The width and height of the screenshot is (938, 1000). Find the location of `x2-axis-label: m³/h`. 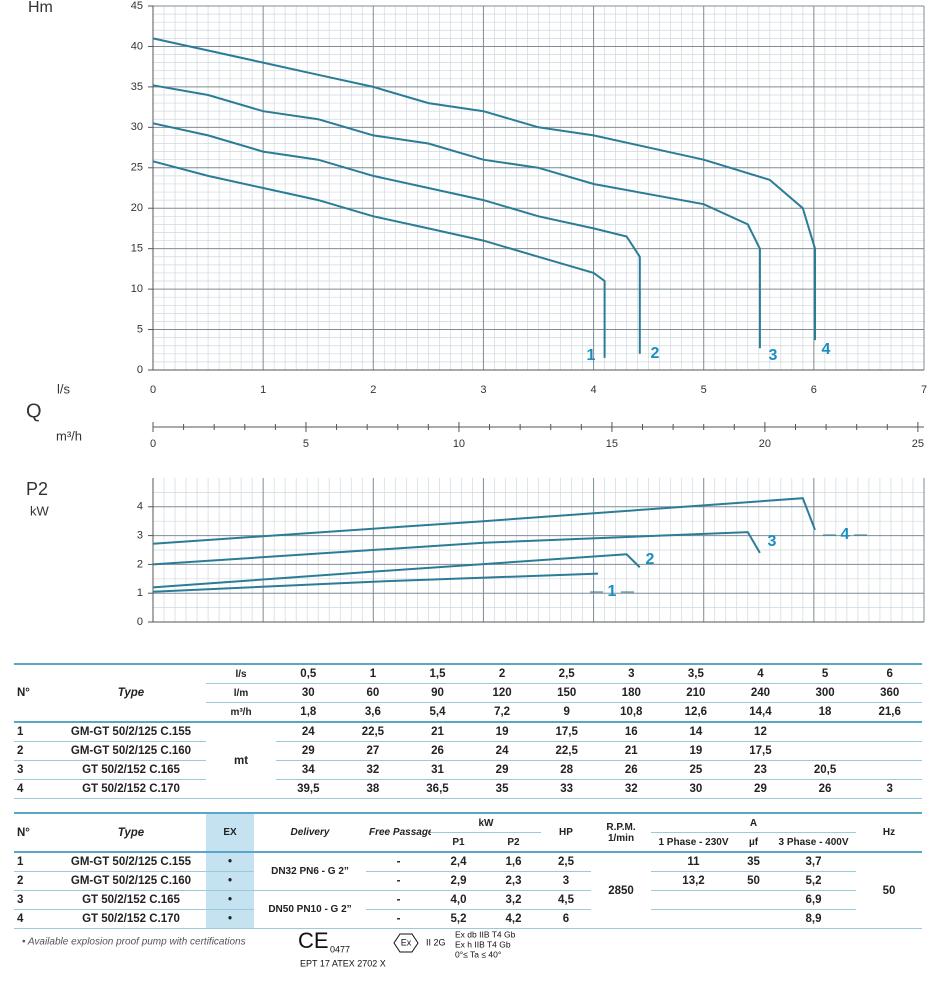

x2-axis-label: m³/h is located at coordinates (69, 435).